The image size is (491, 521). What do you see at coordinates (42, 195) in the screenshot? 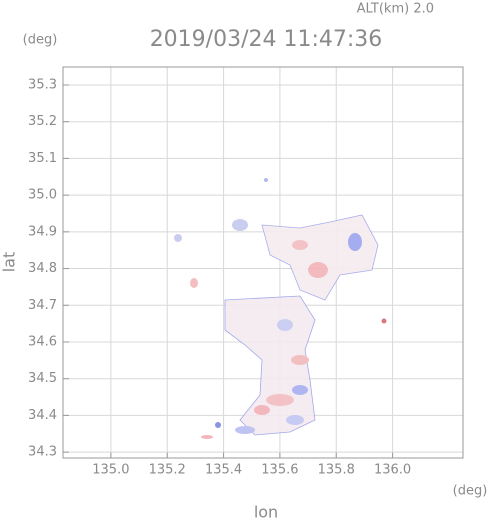
I see `y-tick-label: 35.0` at bounding box center [42, 195].